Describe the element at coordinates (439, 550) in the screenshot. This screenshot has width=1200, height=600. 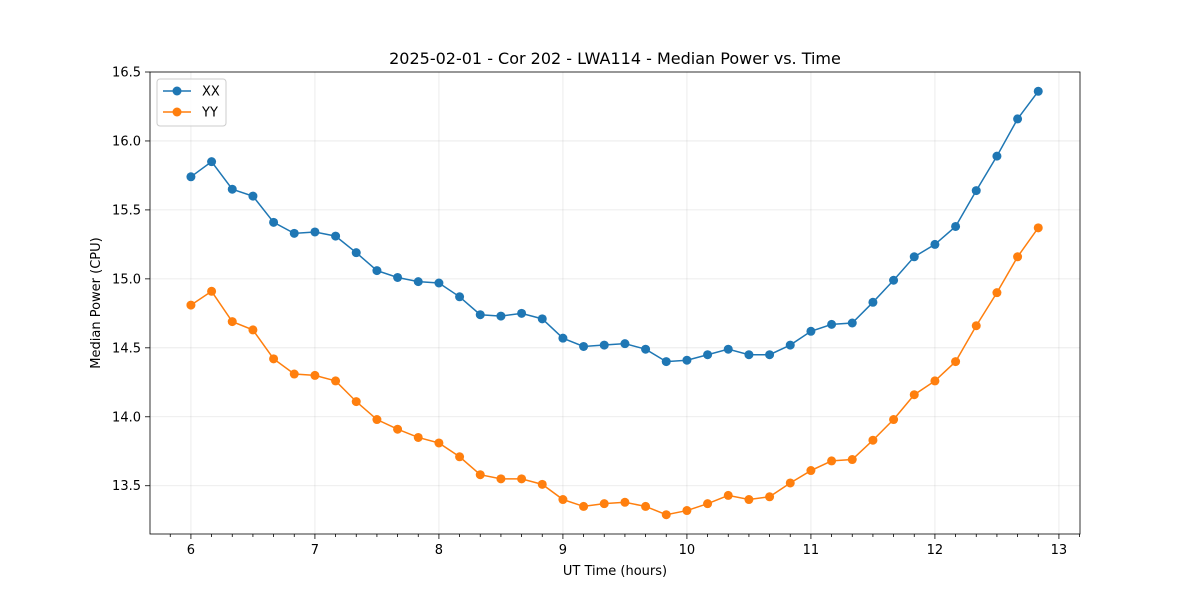
I see `x-tick-label: 8` at that location.